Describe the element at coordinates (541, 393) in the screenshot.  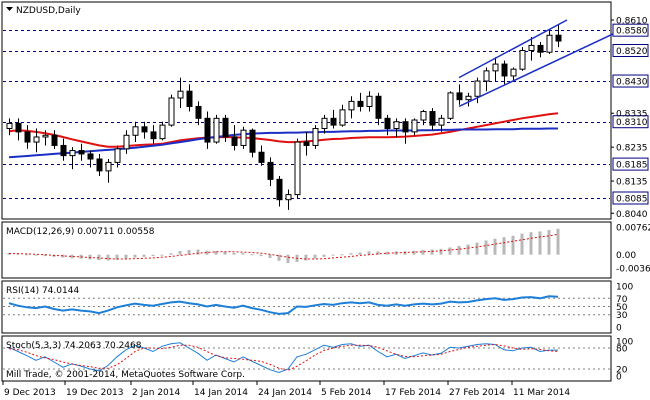
I see `time-tick-label: 11 Mar 2014` at that location.